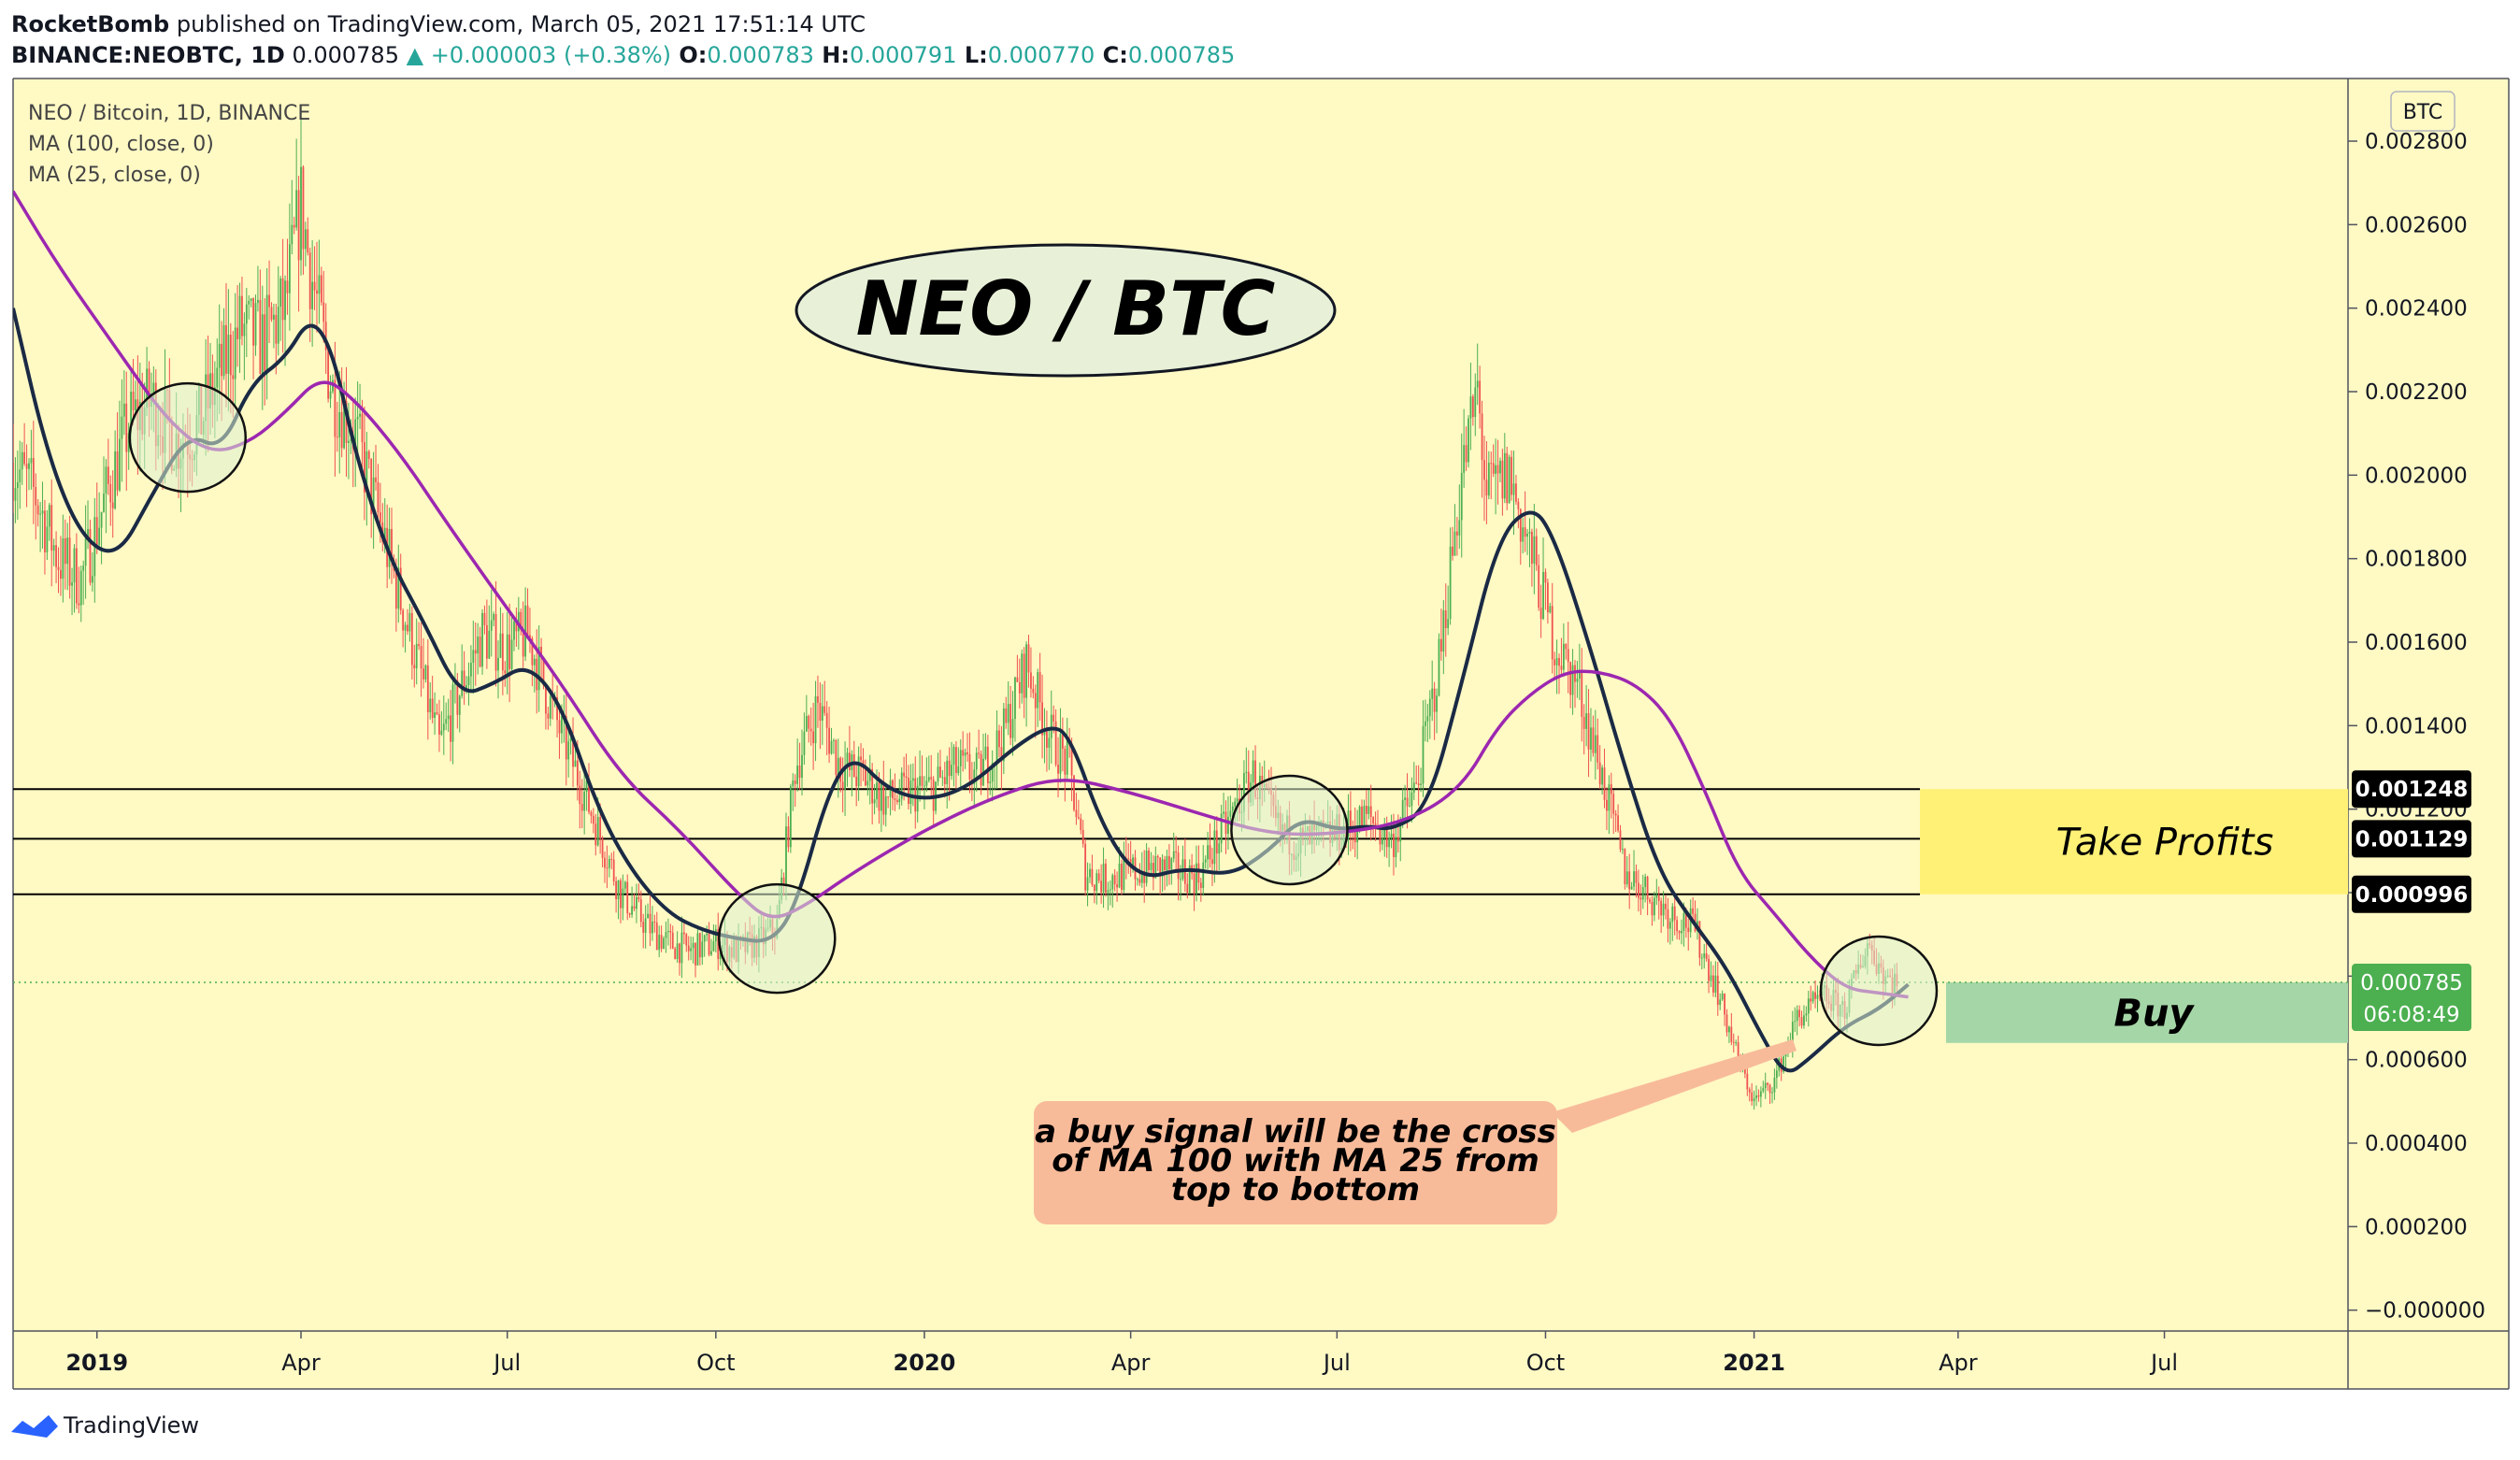  Describe the element at coordinates (2425, 1312) in the screenshot. I see `y-tick-label: −0.000000` at that location.